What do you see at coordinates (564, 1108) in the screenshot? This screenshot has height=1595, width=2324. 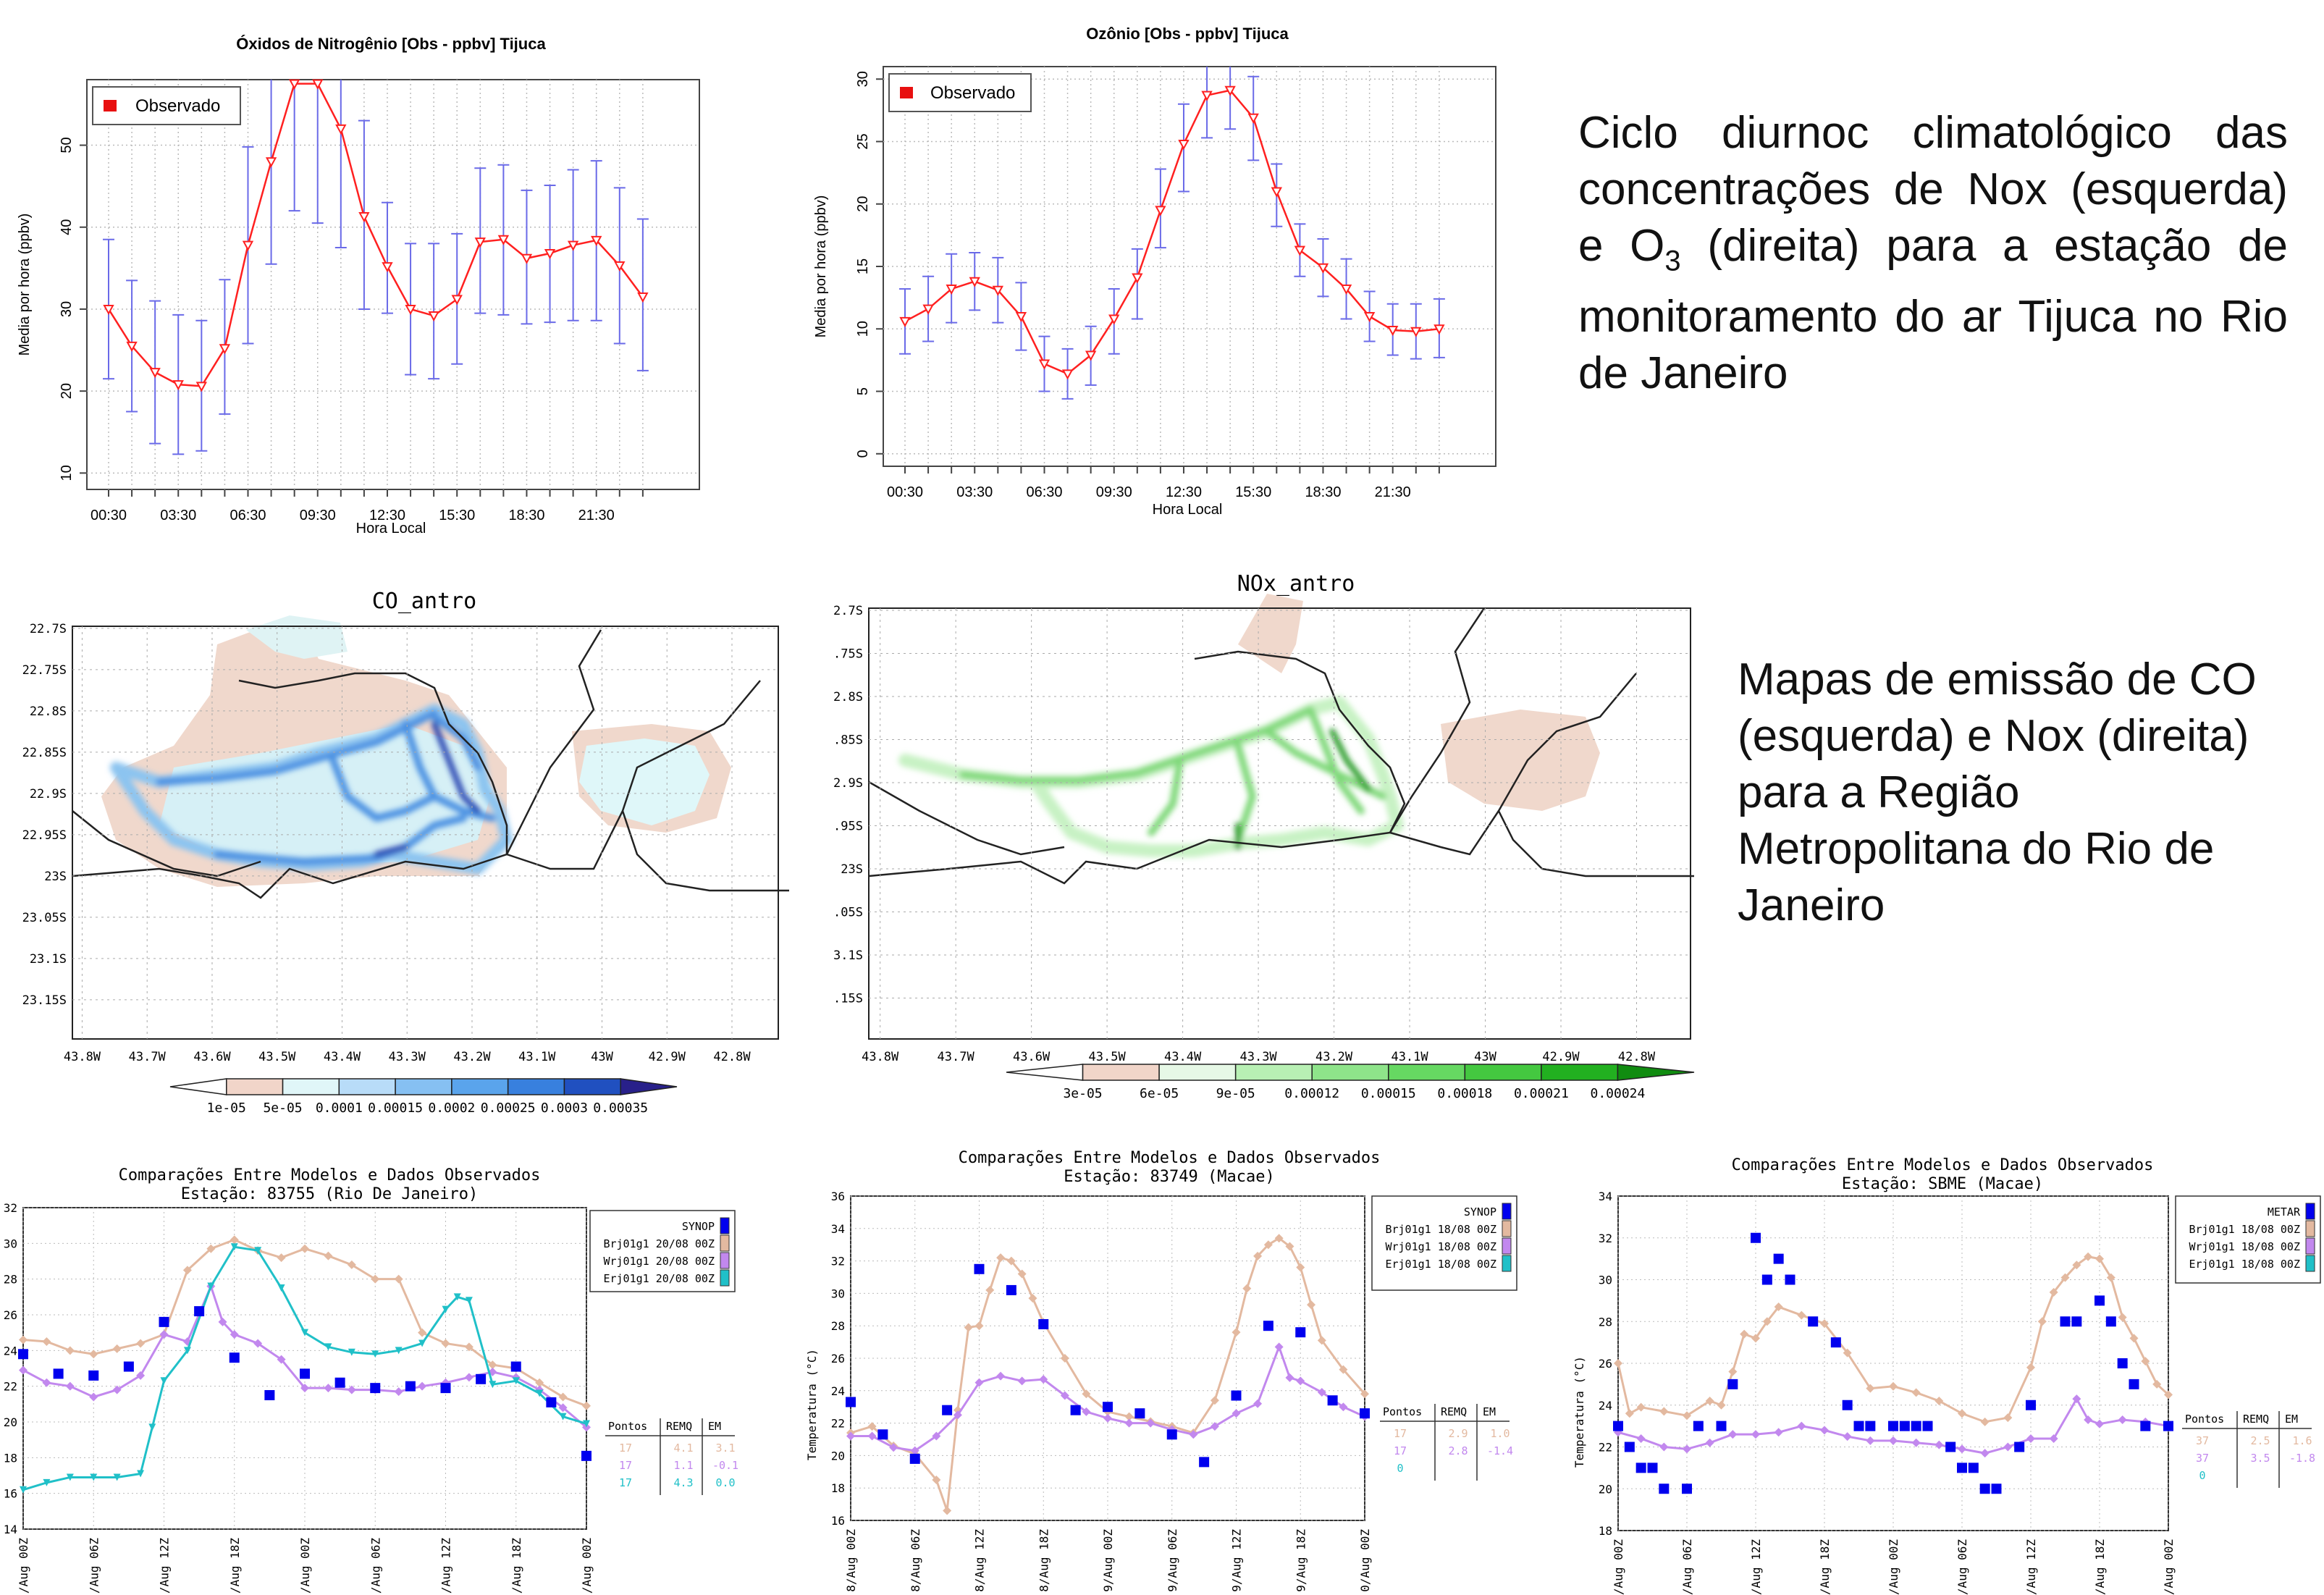 I see `colorbar-label: 0.0003` at bounding box center [564, 1108].